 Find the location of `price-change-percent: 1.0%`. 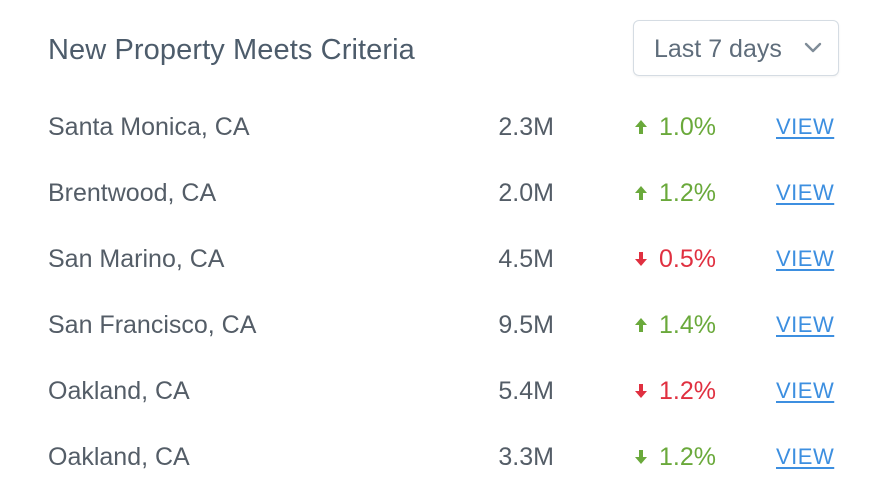

price-change-percent: 1.0% is located at coordinates (687, 127).